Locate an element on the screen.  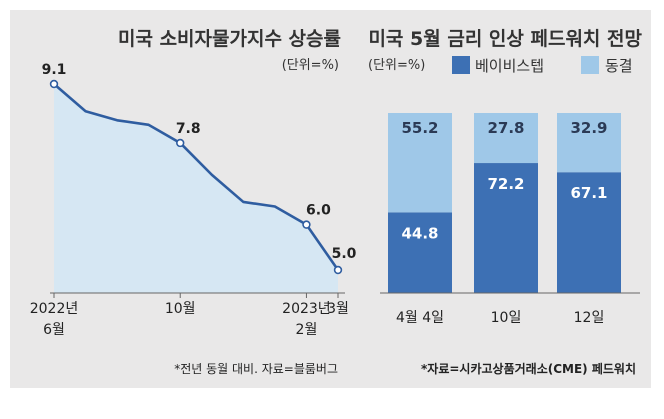
cpi-tick-label: 3월 is located at coordinates (338, 309).